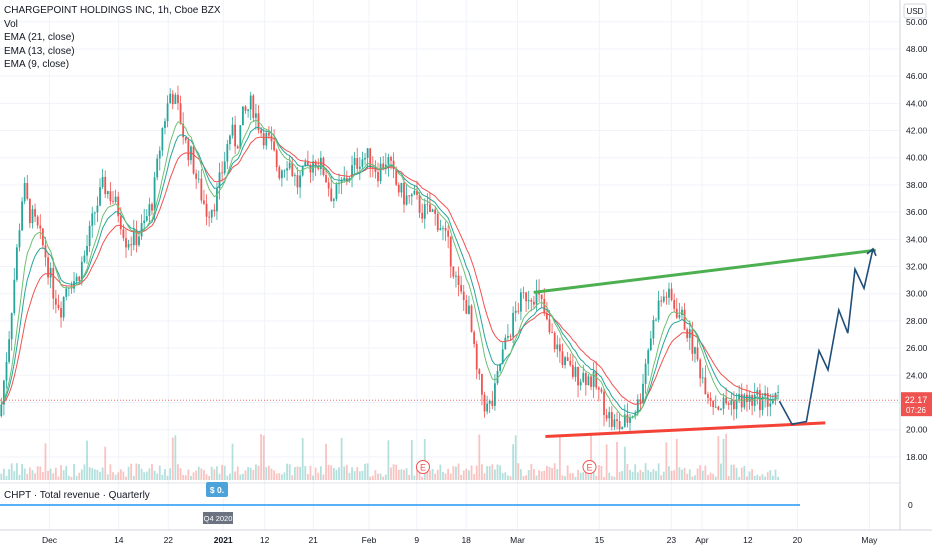 This screenshot has height=555, width=932. Describe the element at coordinates (112, 10) in the screenshot. I see `legend-symbol: CHARGEPOINT HOLDINGS INC, 1h, Cboe BZX` at that location.